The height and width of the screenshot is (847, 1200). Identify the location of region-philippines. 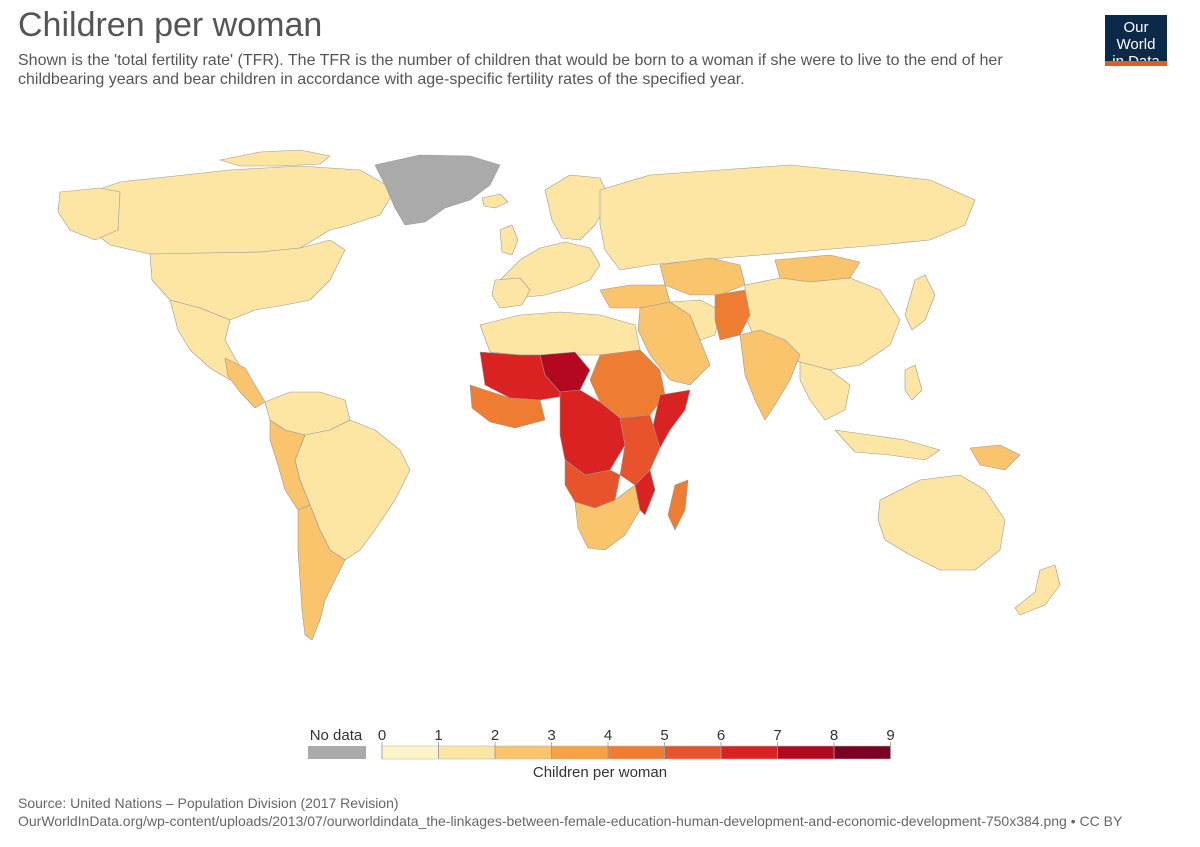
(913, 382).